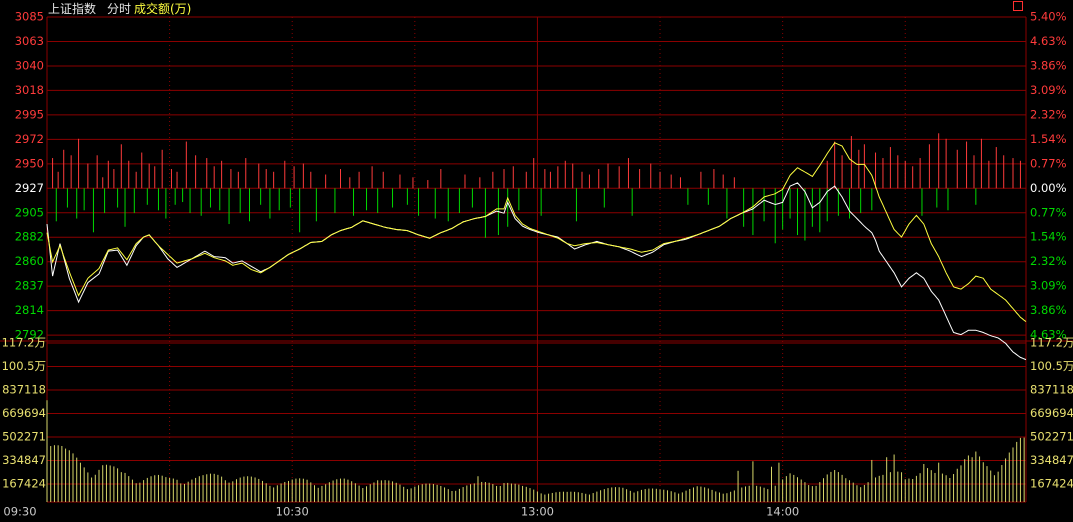 The width and height of the screenshot is (1073, 522). What do you see at coordinates (29, 237) in the screenshot?
I see `price-tick-left: 2882` at bounding box center [29, 237].